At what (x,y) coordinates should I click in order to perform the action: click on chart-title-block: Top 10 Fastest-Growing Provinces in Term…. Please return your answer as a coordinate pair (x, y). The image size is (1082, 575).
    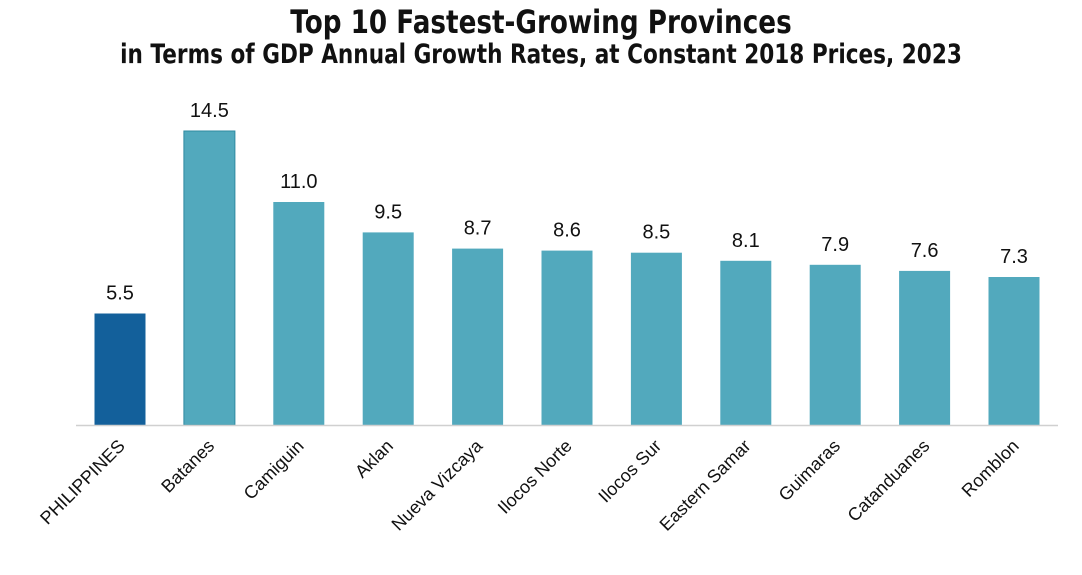
    Looking at the image, I should click on (541, 36).